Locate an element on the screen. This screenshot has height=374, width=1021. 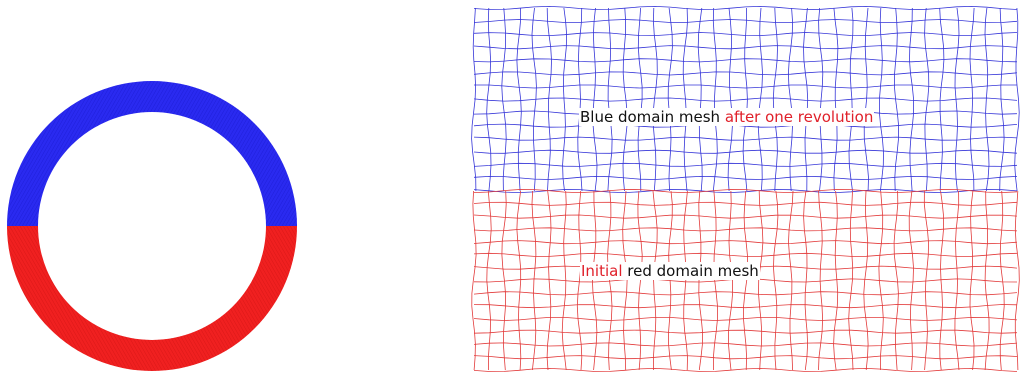
red-domain-mesh-texture is located at coordinates (152, 298).